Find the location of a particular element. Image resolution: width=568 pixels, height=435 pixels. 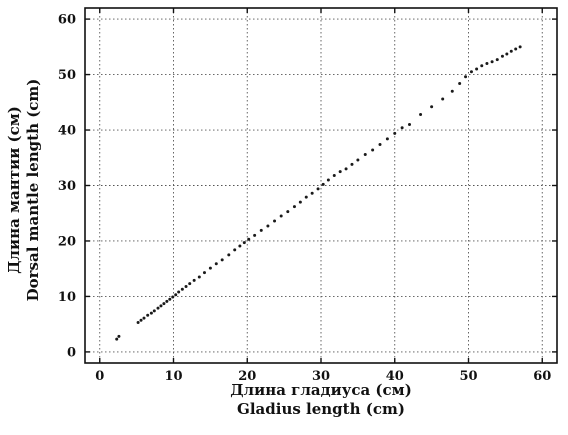

y-tick-label: 0 is located at coordinates (71, 352).